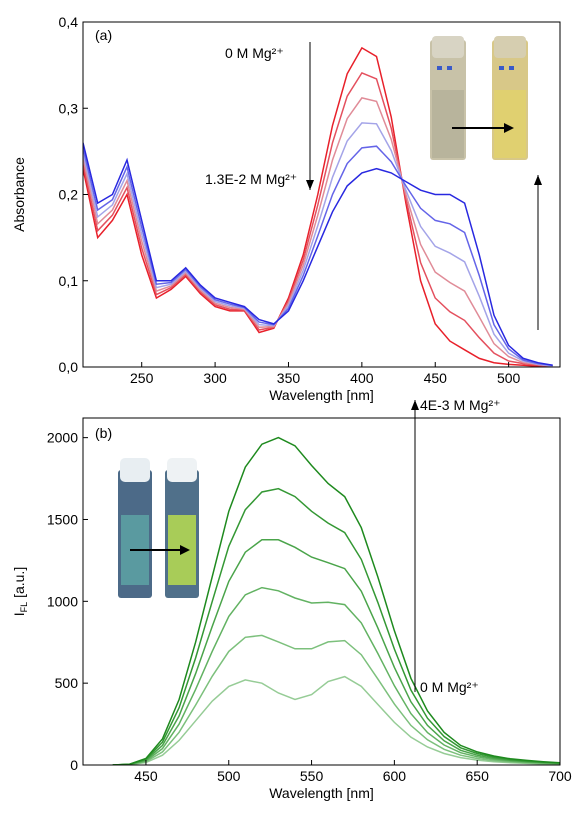 The width and height of the screenshot is (574, 814). Describe the element at coordinates (67, 683) in the screenshot. I see `y-tick-label: 500` at that location.